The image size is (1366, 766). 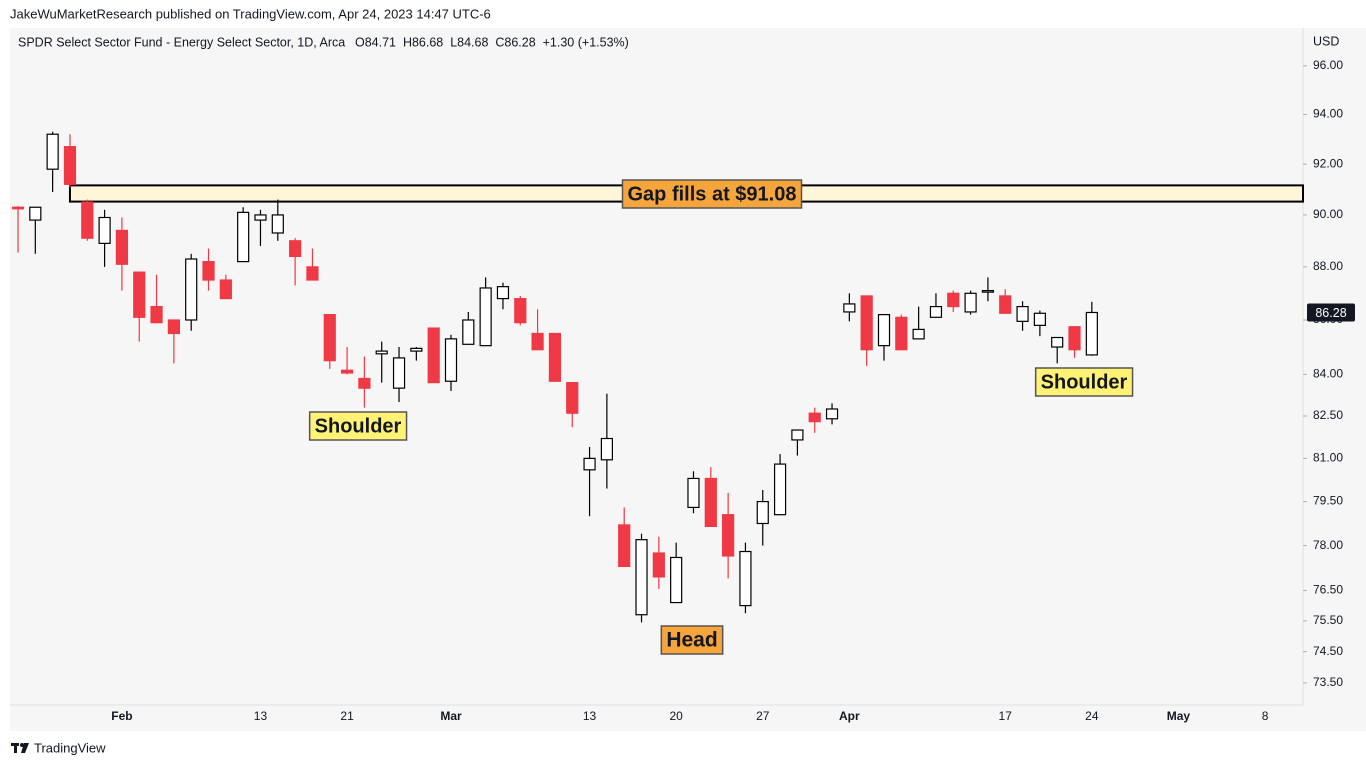 What do you see at coordinates (1179, 716) in the screenshot?
I see `x-tick-label: May` at bounding box center [1179, 716].